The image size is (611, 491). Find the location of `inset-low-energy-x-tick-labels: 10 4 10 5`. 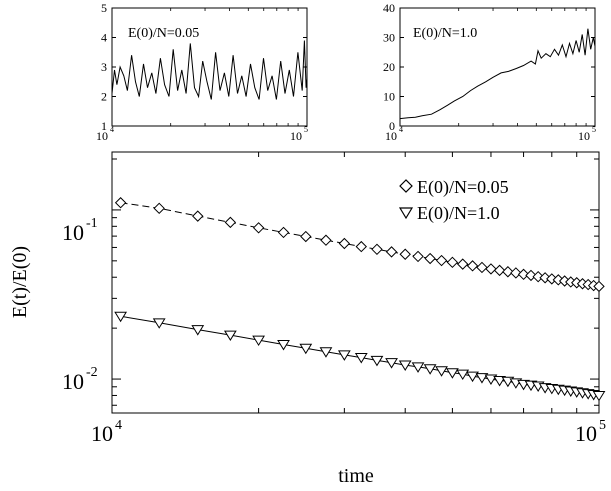

inset-low-energy-x-tick-labels: 10 4 10 5 is located at coordinates (202, 134).